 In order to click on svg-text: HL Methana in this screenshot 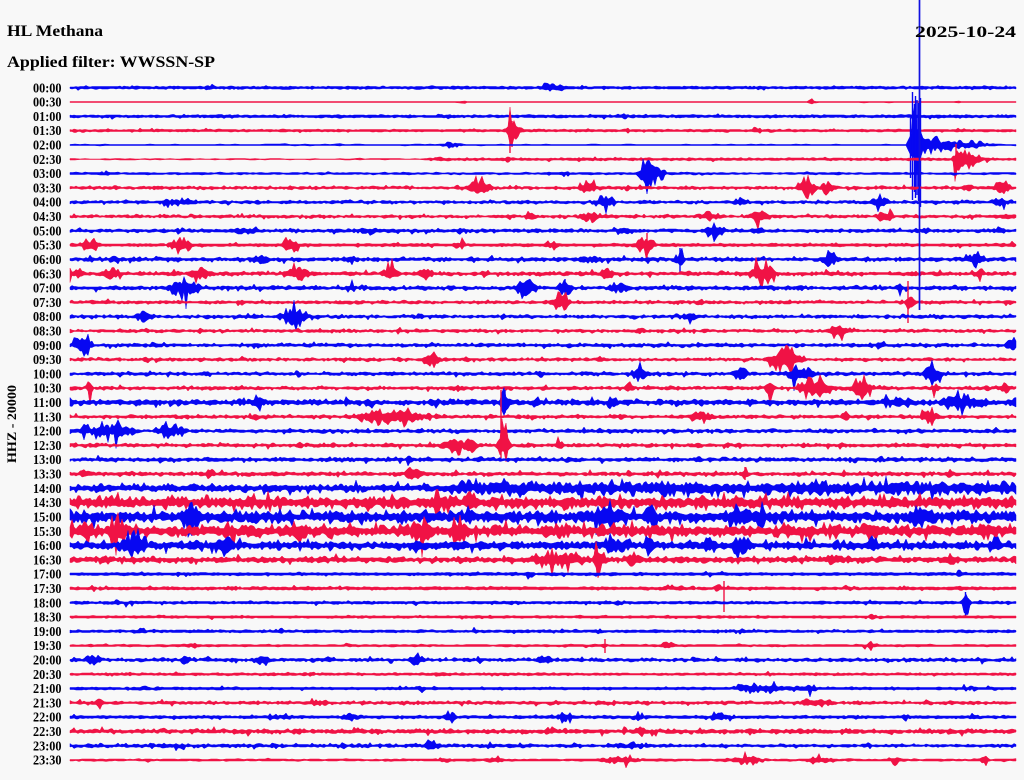, I will do `click(55, 31)`.